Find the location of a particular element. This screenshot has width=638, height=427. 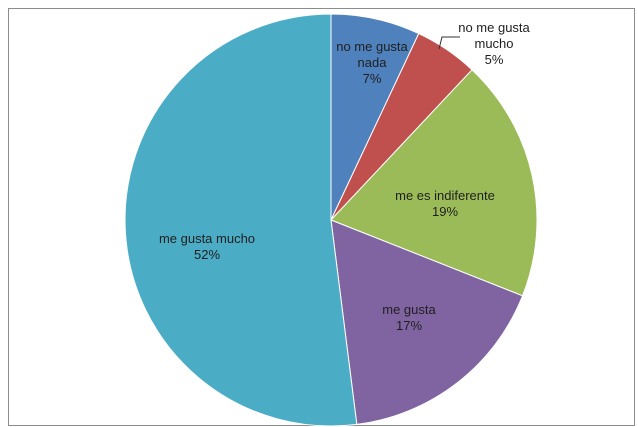

slice-label: me es indiferente 19% is located at coordinates (445, 203).